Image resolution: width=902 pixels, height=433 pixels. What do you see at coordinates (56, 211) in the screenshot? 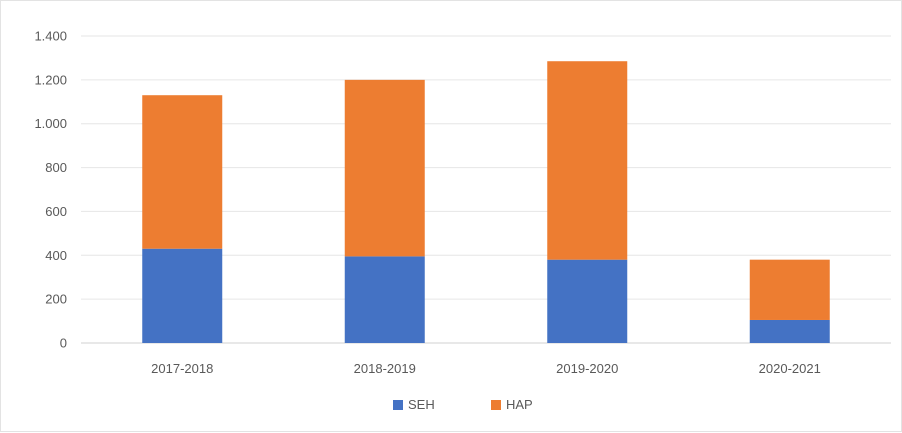
I see `y-tick-label: 600` at bounding box center [56, 211].